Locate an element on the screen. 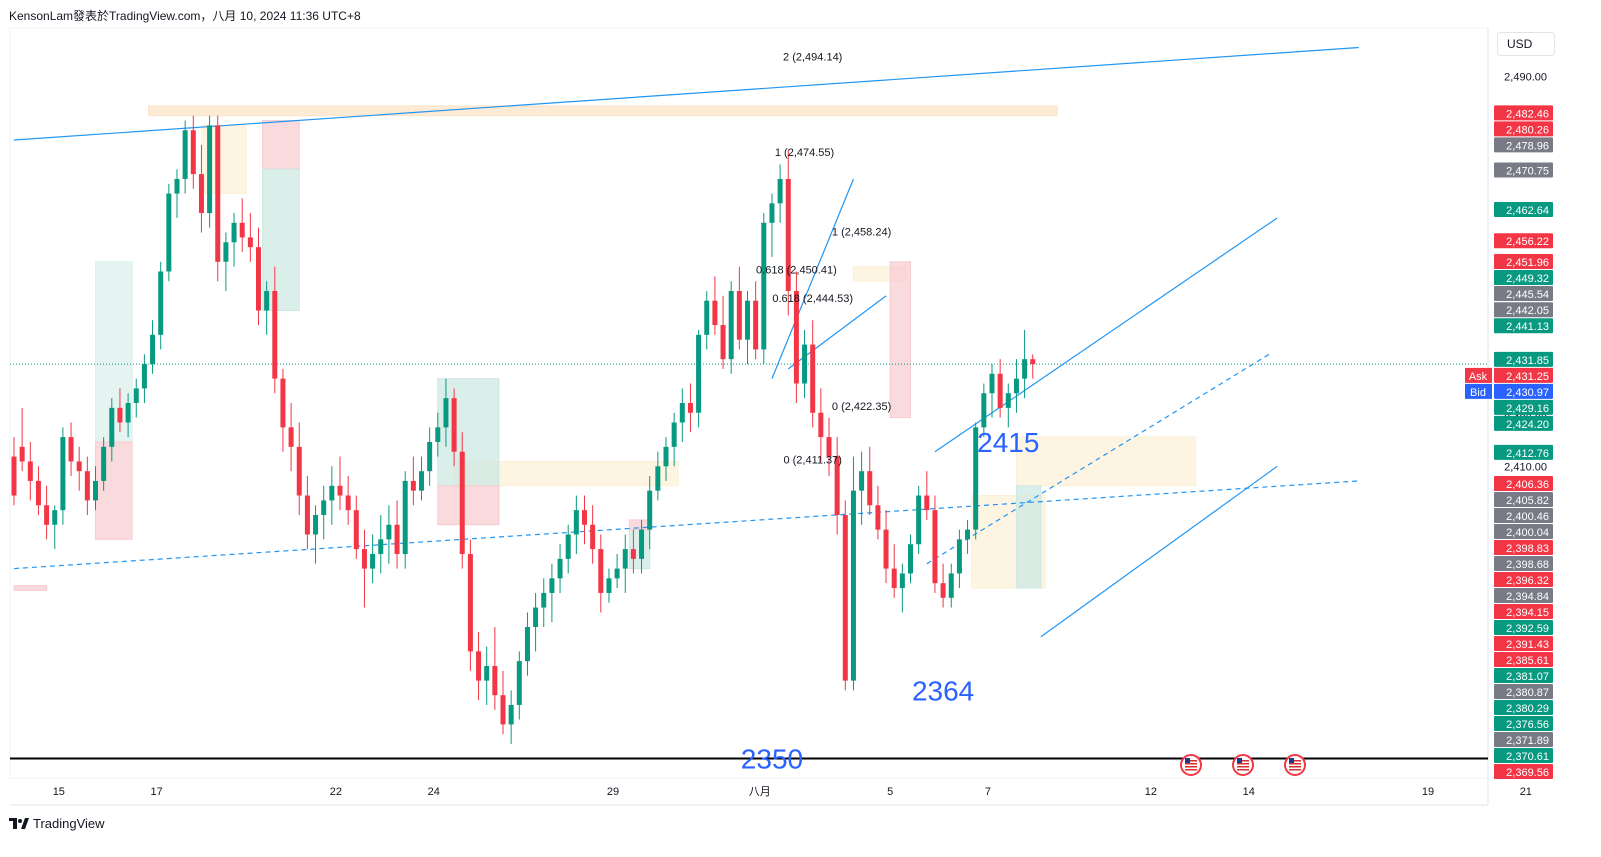  fib-label: 0 (2,422.35) is located at coordinates (861, 407).